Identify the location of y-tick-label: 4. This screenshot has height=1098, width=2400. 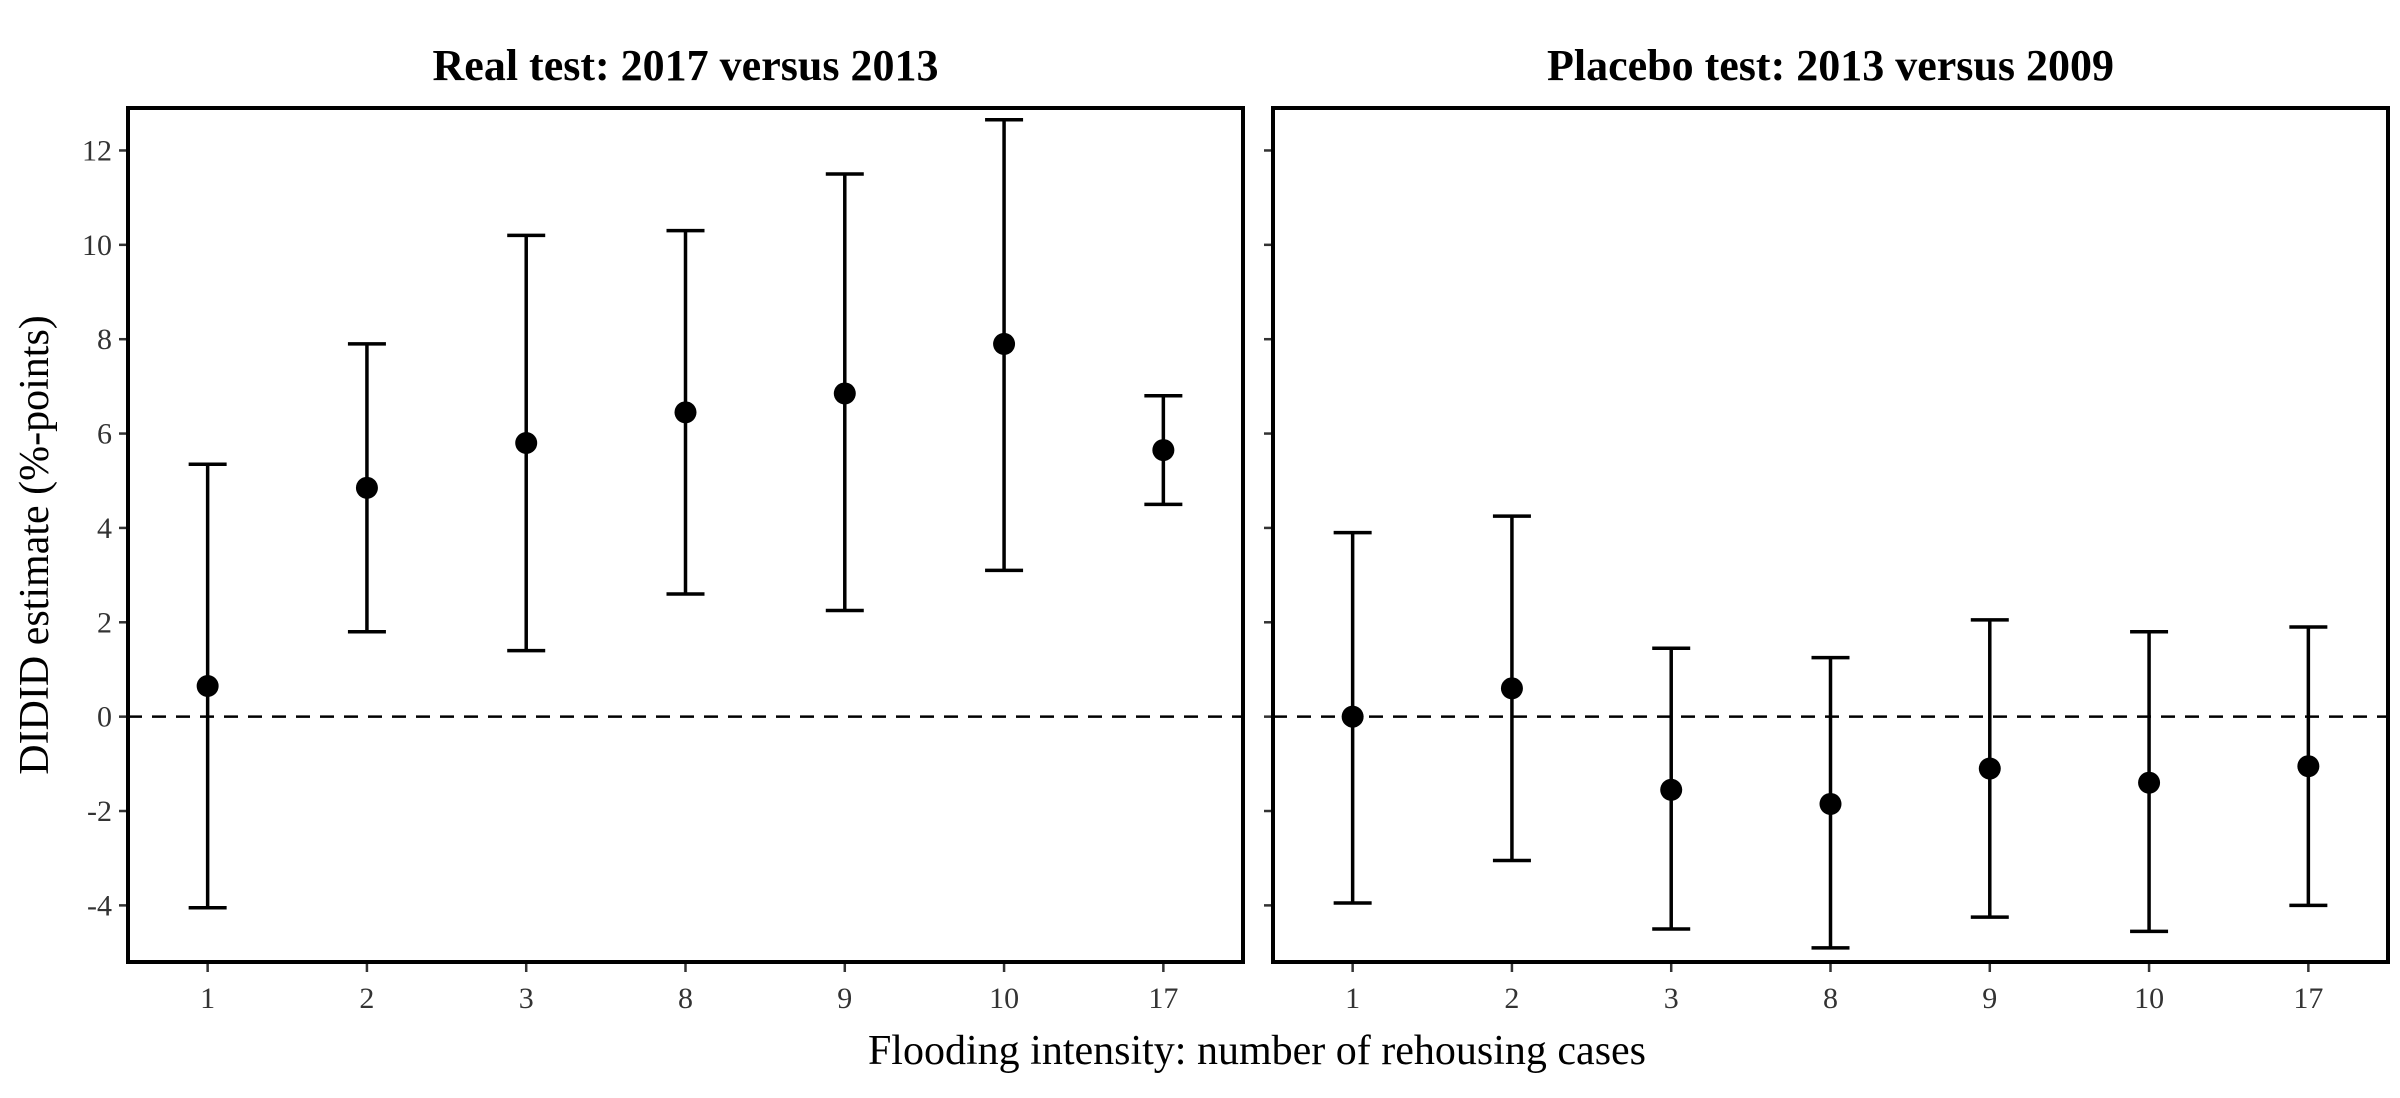
(104, 528).